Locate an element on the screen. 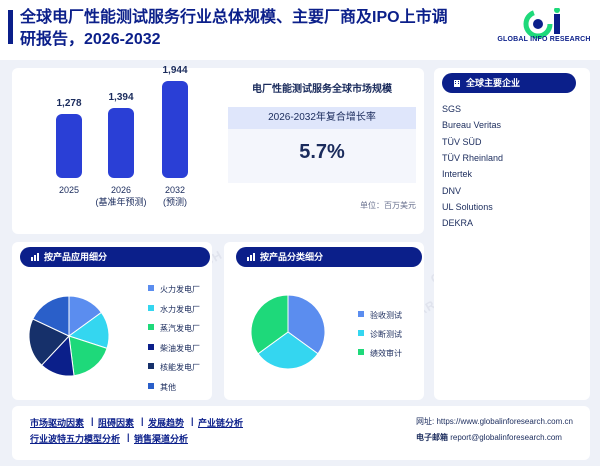  application-header: 按产品应用细分 is located at coordinates (115, 257).